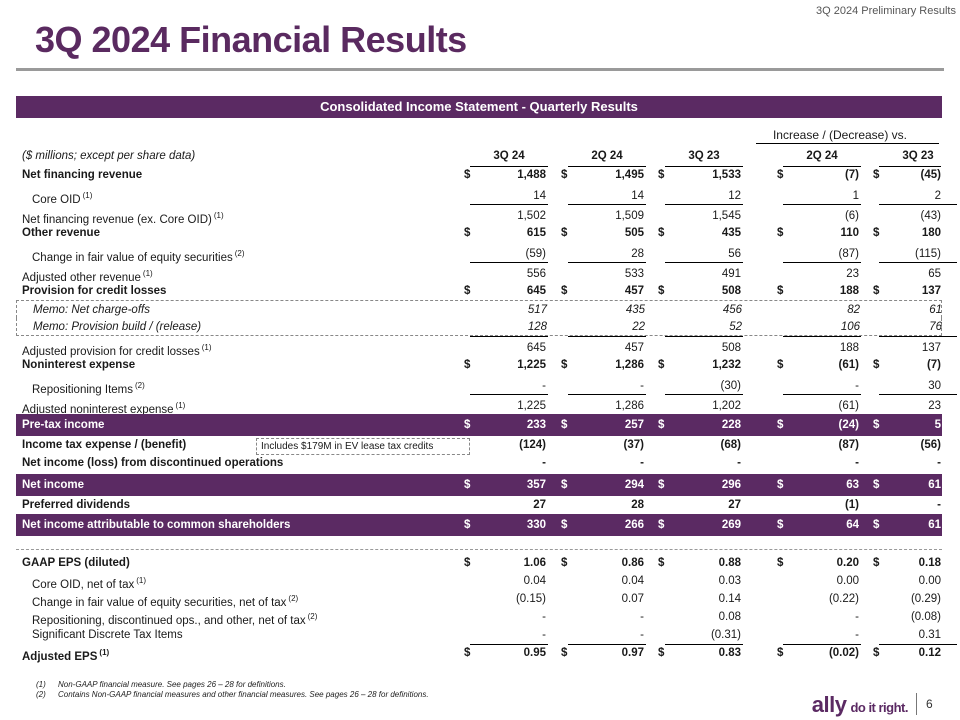  Describe the element at coordinates (123, 218) in the screenshot. I see `row-label: Net financing revenue (ex. Core OID) (1)` at that location.